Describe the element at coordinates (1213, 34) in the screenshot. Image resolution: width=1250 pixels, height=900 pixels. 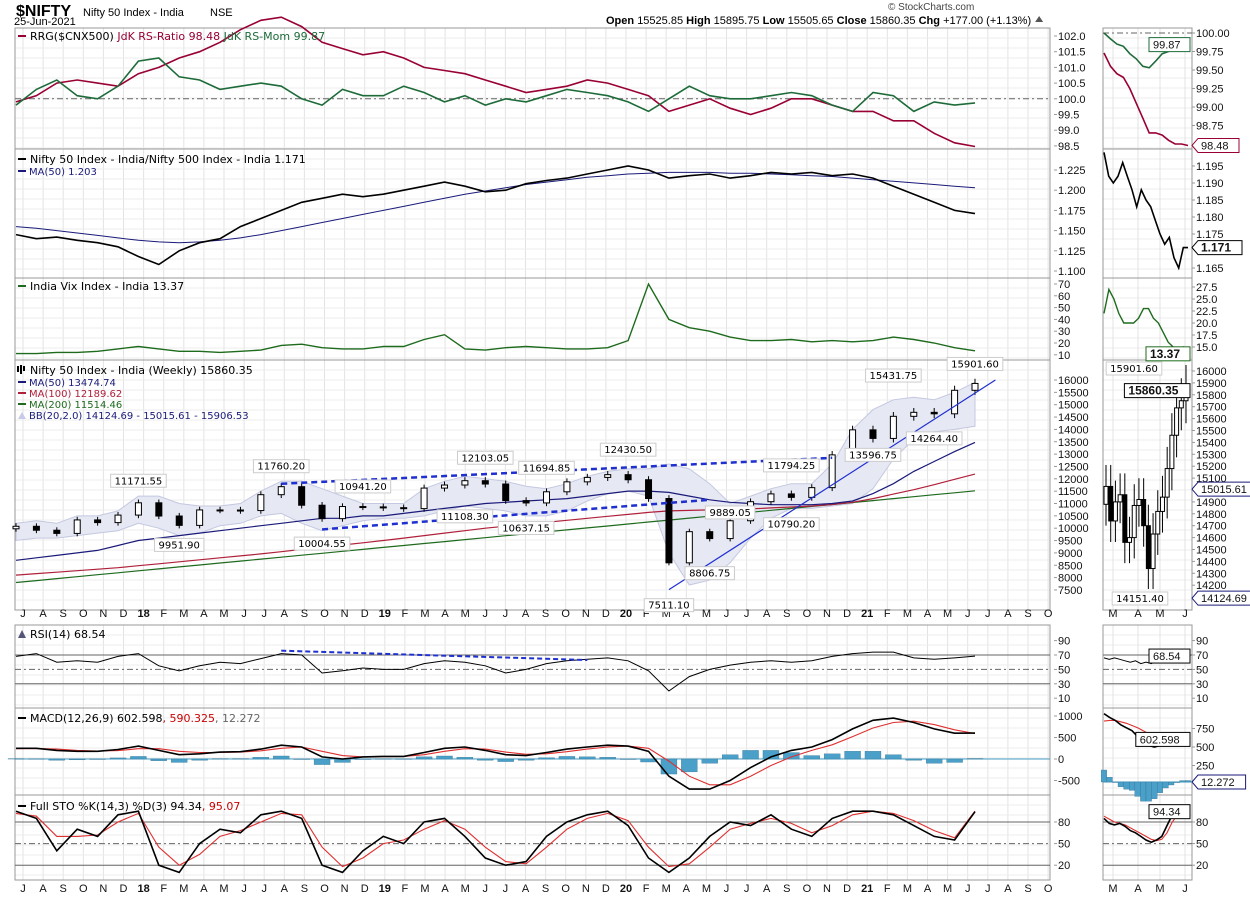
I see `side-y-tick-label: 100.00` at that location.